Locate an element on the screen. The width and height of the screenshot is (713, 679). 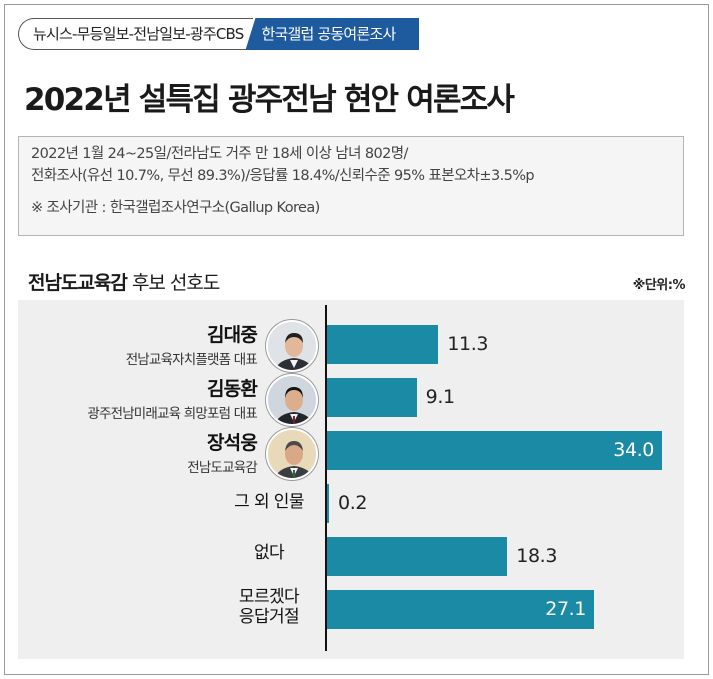
candidate-desc-1: 전남교육자치플랫폼 대표 is located at coordinates (191, 360).